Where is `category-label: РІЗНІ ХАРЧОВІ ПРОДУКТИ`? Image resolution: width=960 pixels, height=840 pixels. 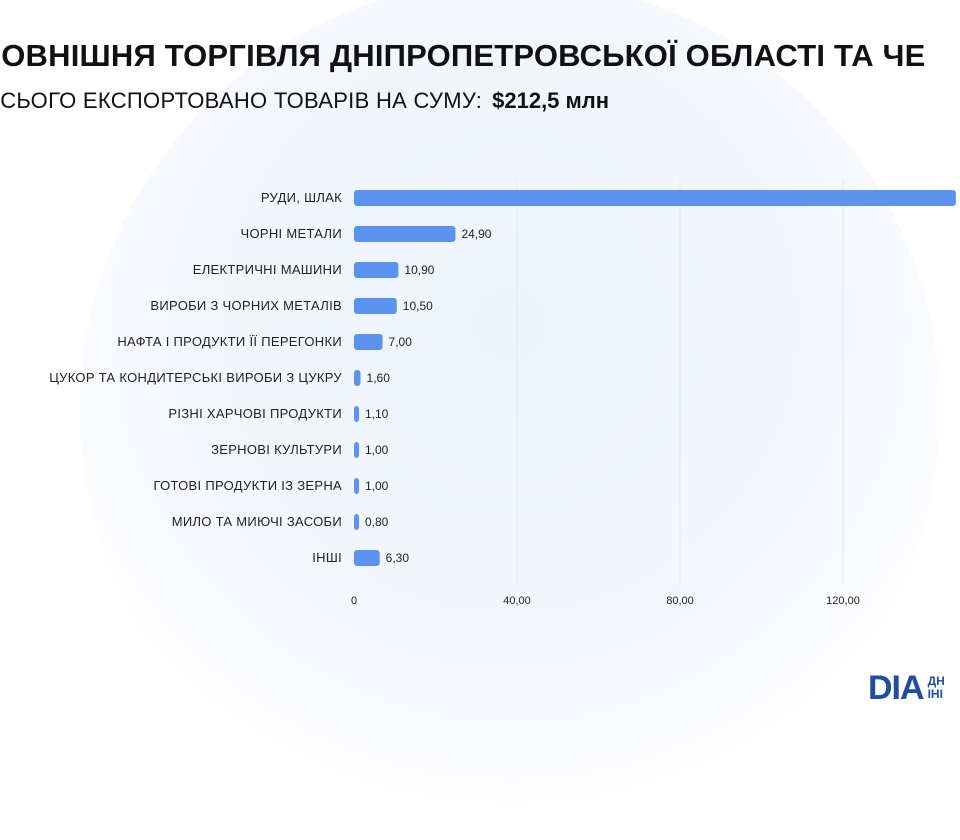
category-label: РІЗНІ ХАРЧОВІ ПРОДУКТИ is located at coordinates (255, 413).